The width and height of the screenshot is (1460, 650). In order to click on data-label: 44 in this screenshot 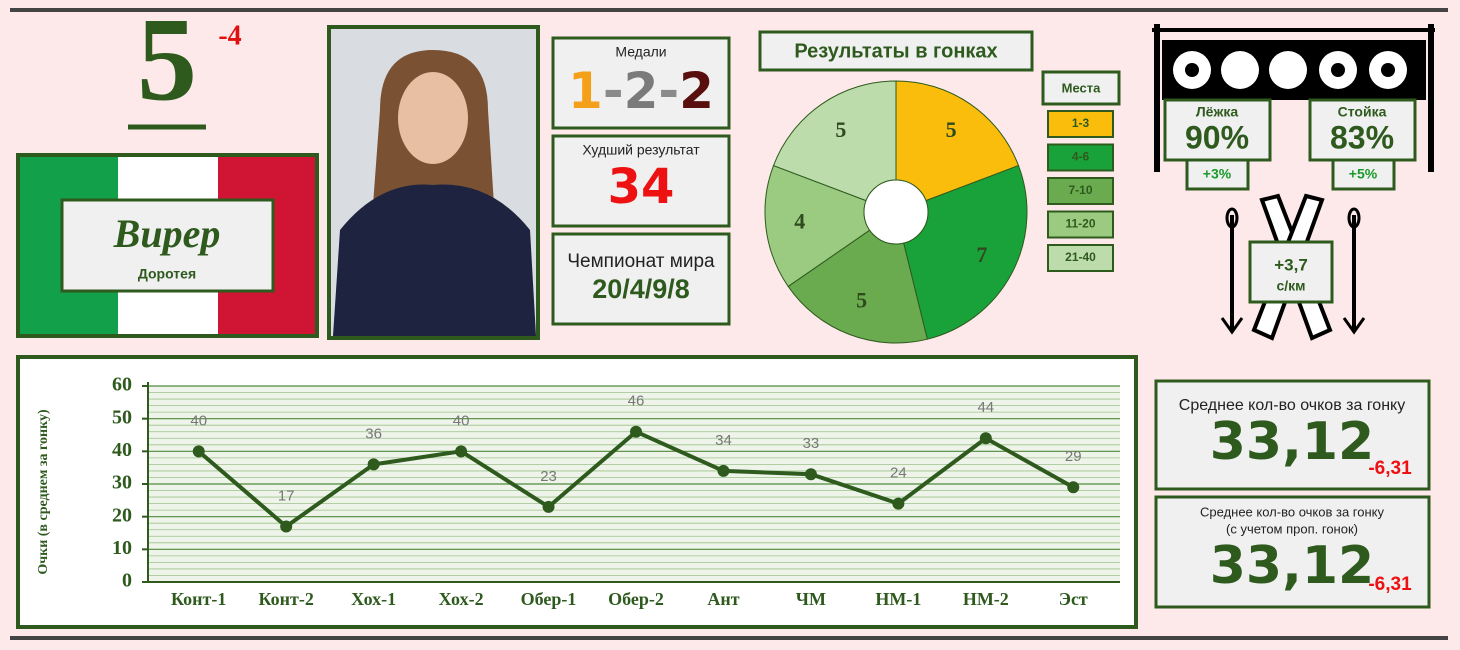, I will do `click(985, 407)`.